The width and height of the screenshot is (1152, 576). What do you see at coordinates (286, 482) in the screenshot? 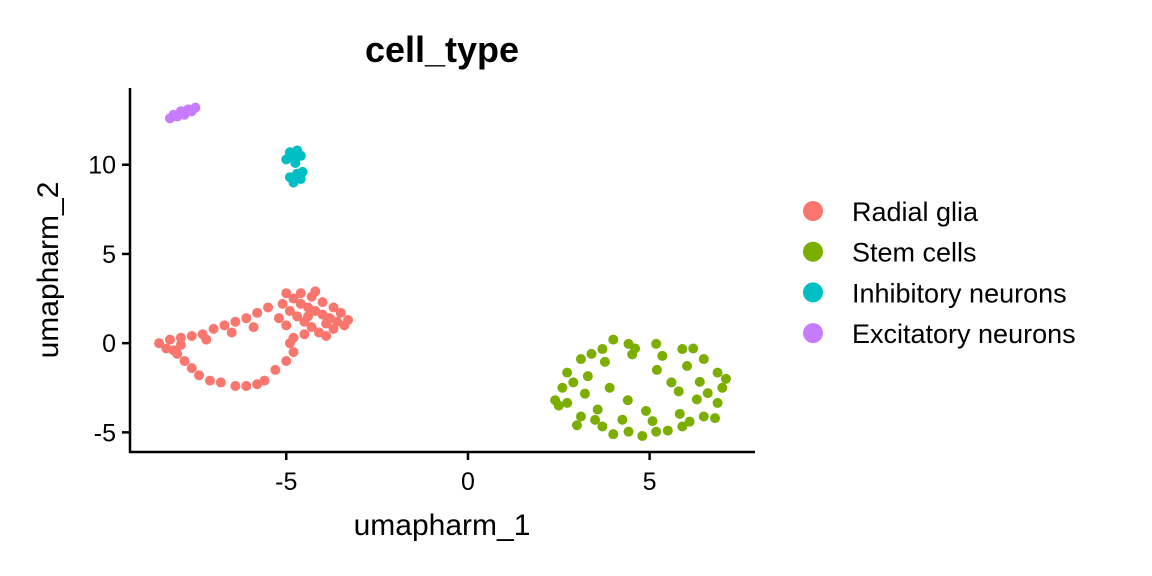
I see `x-tick-label: -5` at bounding box center [286, 482].